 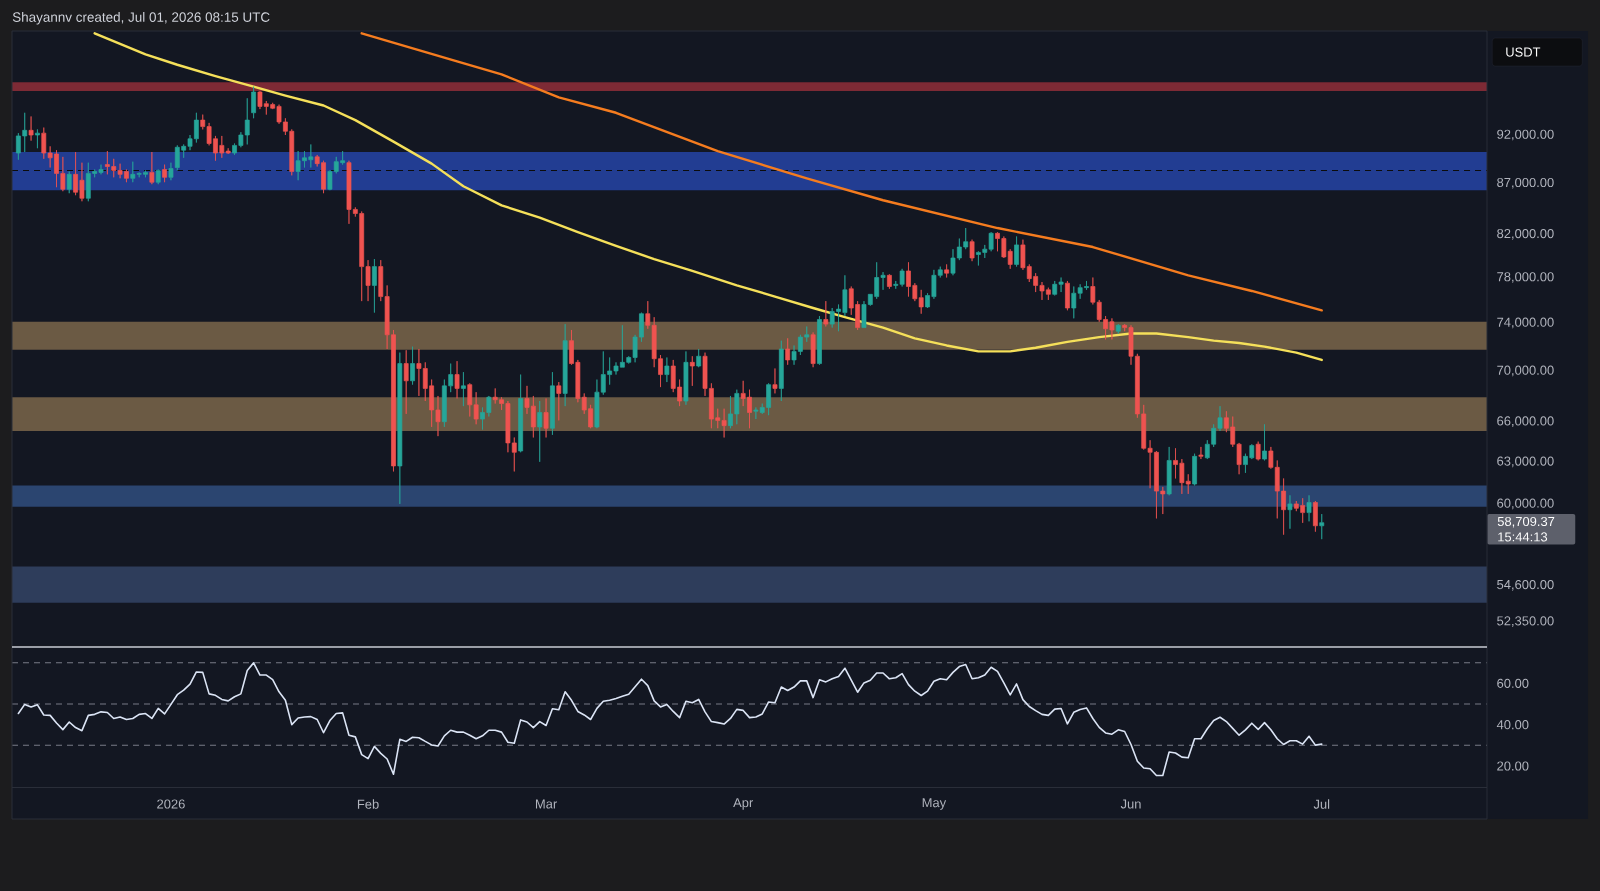 I want to click on y-tick-label: 63,000.00, so click(x=1525, y=462).